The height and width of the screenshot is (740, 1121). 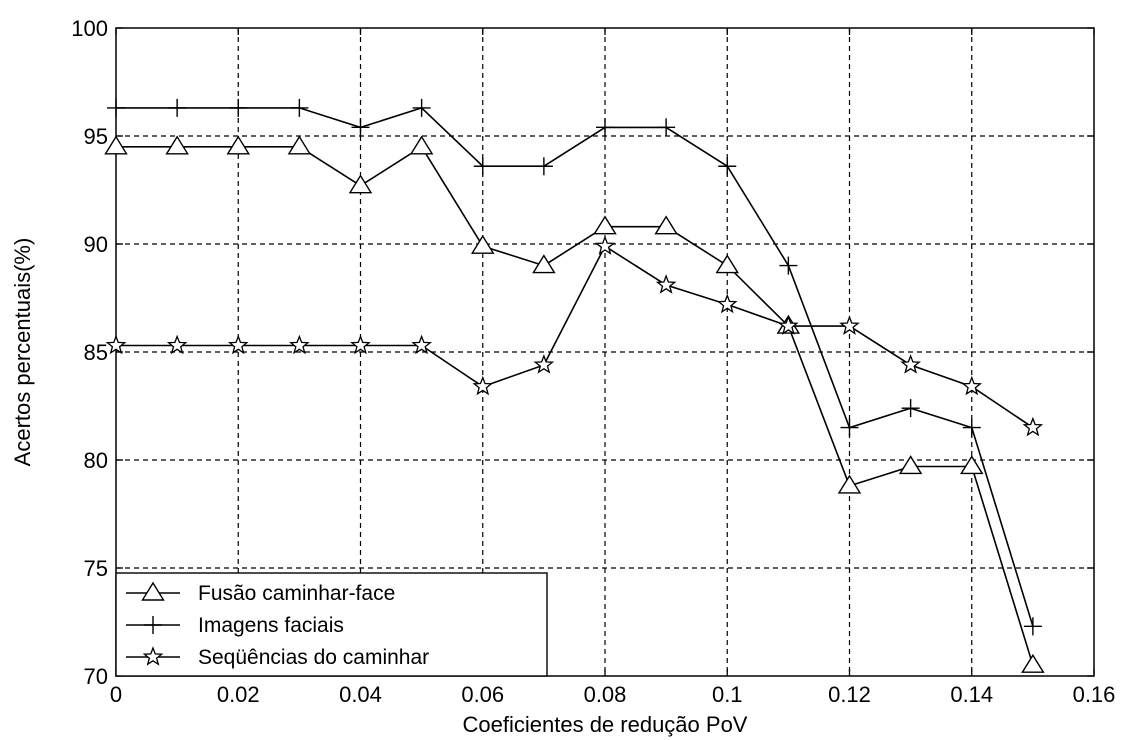 What do you see at coordinates (605, 724) in the screenshot?
I see `x-axis-label: Coeficientes de redução PoV` at bounding box center [605, 724].